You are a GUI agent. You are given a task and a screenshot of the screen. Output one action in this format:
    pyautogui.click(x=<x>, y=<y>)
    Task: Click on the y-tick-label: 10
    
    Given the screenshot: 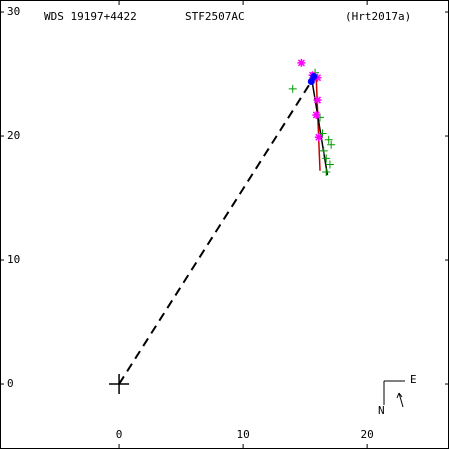 What is the action you would take?
    pyautogui.click(x=13, y=259)
    